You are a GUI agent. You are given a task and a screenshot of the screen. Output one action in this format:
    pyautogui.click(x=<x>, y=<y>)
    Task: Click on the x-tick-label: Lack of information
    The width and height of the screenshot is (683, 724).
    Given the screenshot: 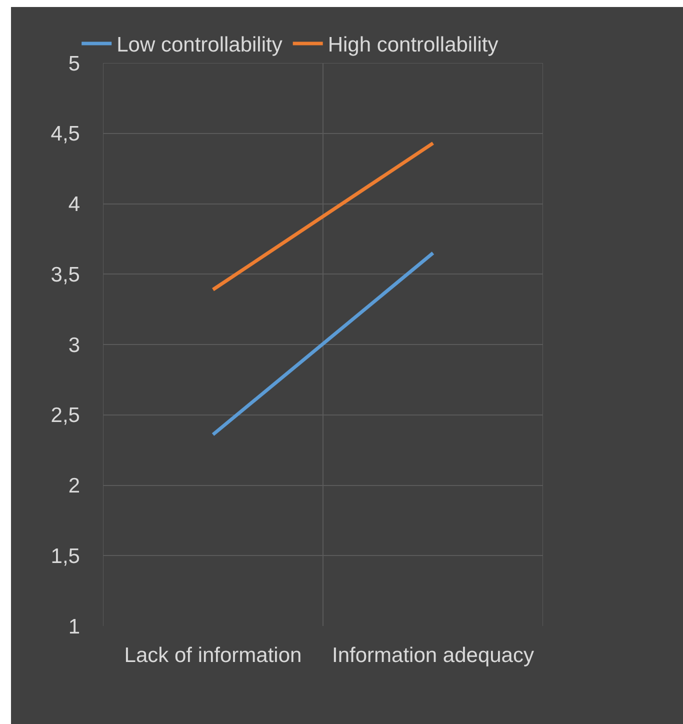 What is the action you would take?
    pyautogui.click(x=213, y=655)
    